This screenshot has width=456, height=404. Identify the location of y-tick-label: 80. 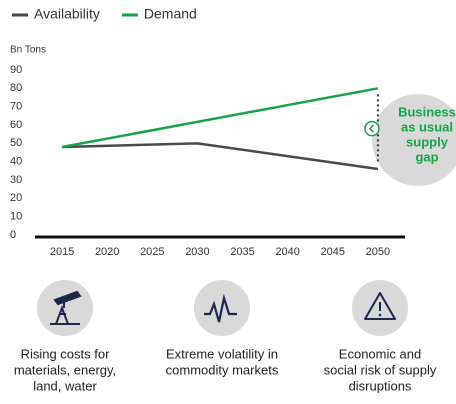
(16, 88).